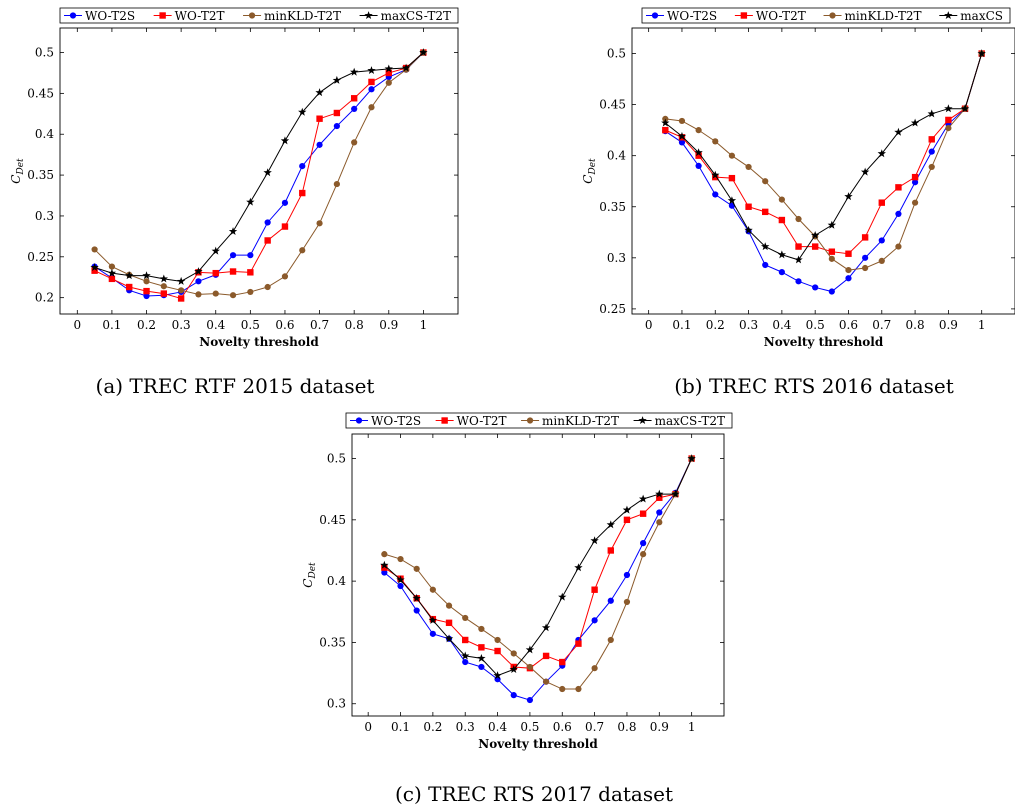  I want to click on legend-marker-wo-t2s, so click(73, 15).